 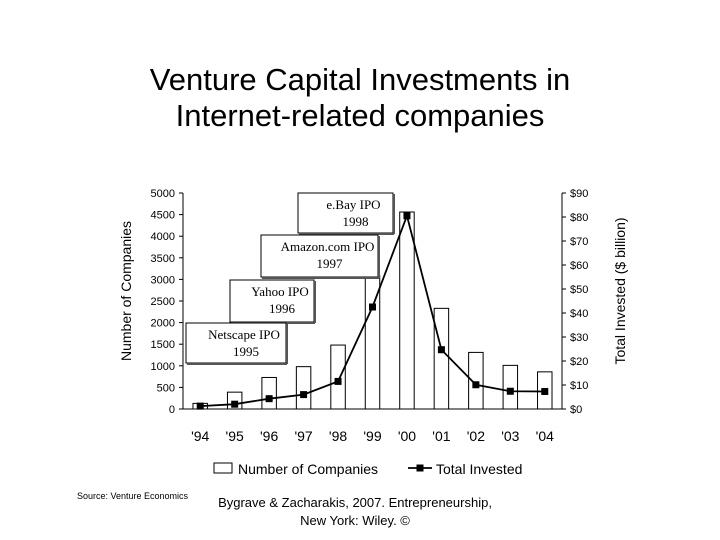 What do you see at coordinates (579, 218) in the screenshot?
I see `right-axis-tick-label: $80` at bounding box center [579, 218].